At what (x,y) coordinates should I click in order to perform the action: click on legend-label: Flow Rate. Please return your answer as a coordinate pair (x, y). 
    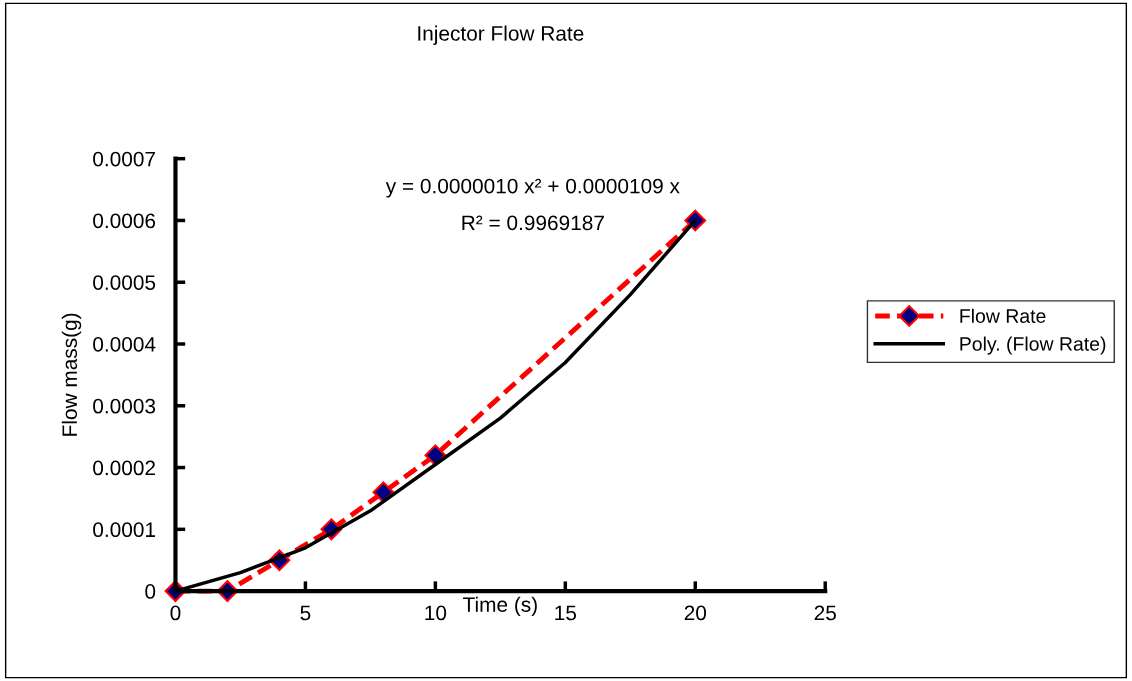
    Looking at the image, I should click on (1003, 315).